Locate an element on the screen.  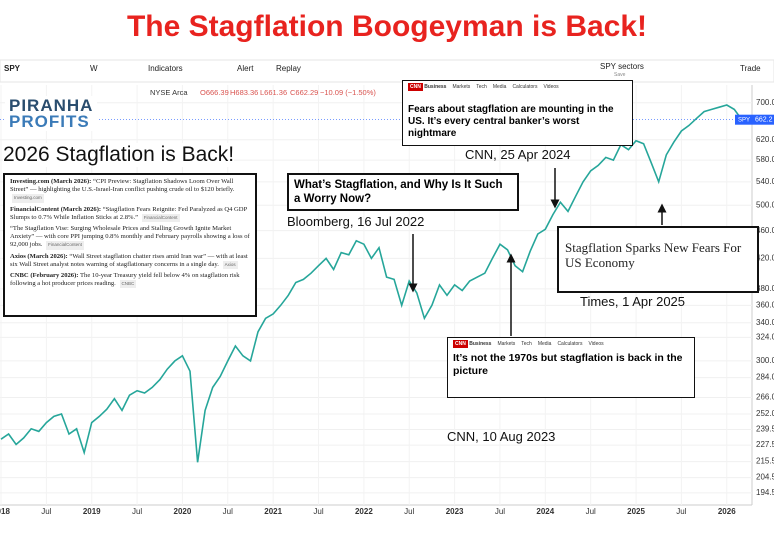
legend-change: −10.09 (−1.50%) is located at coordinates (348, 92).